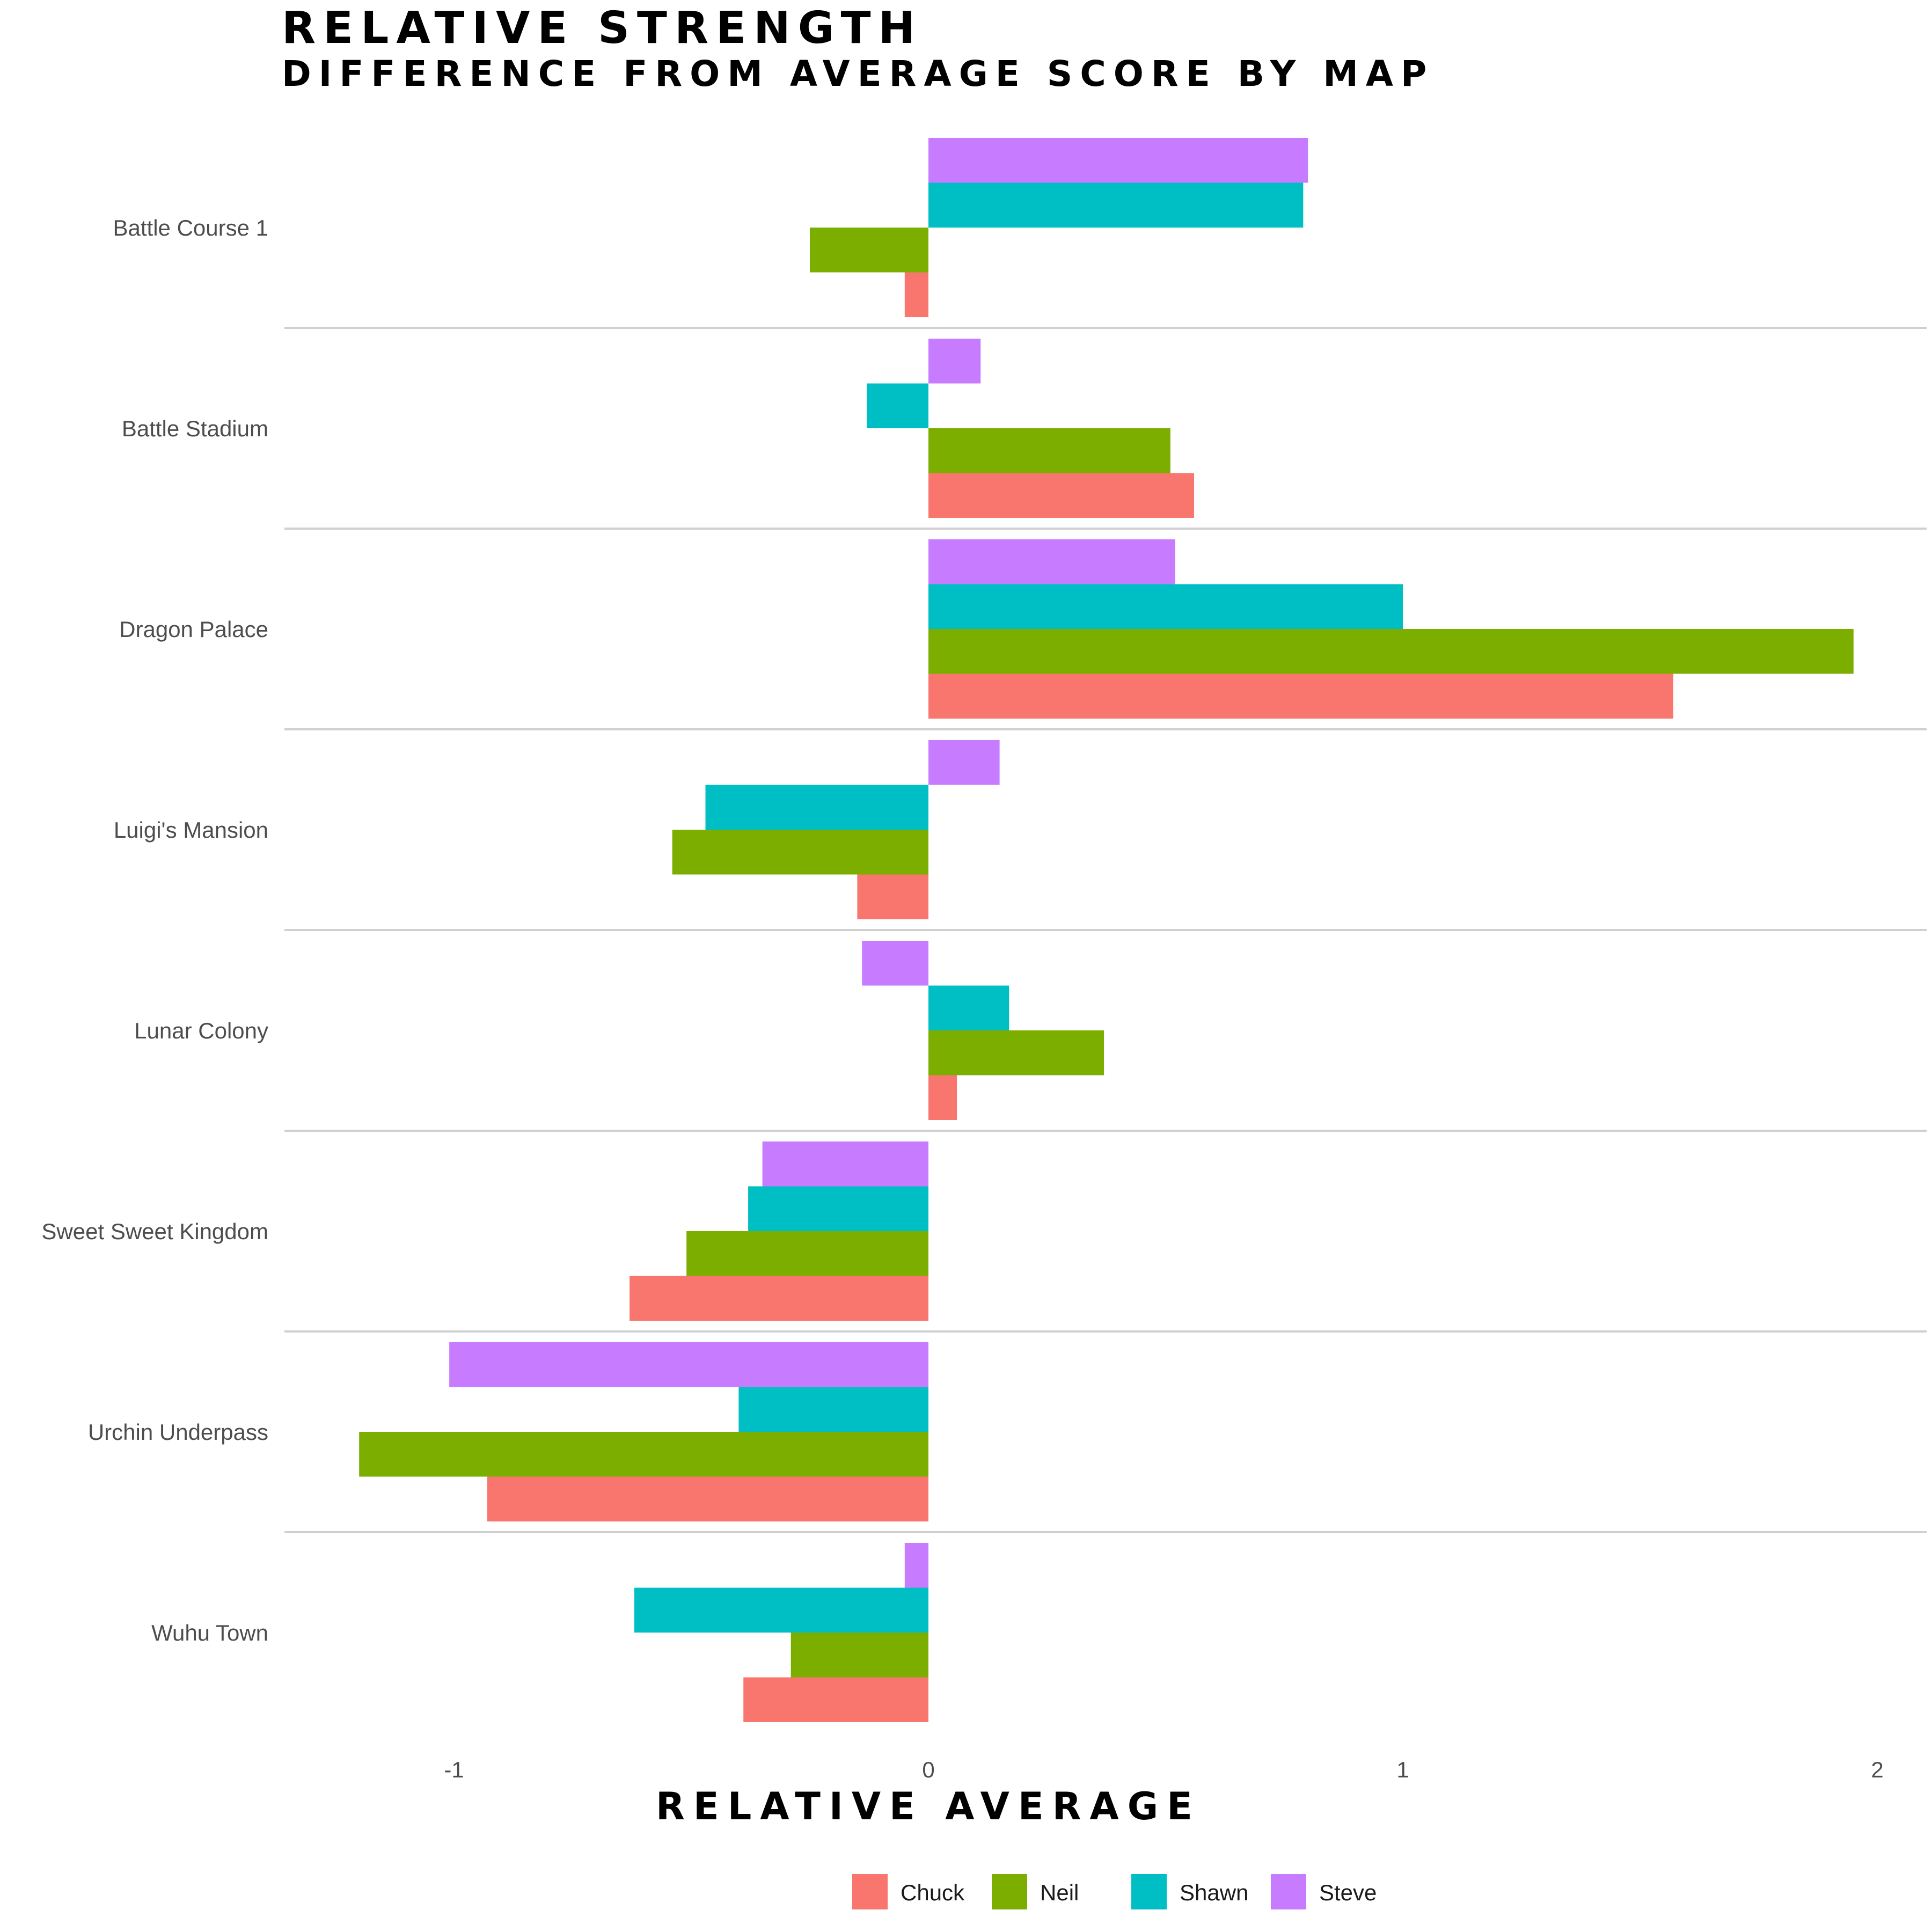 The image size is (1932, 1932). I want to click on category-label: Sweet Sweet Kingdom, so click(154, 1231).